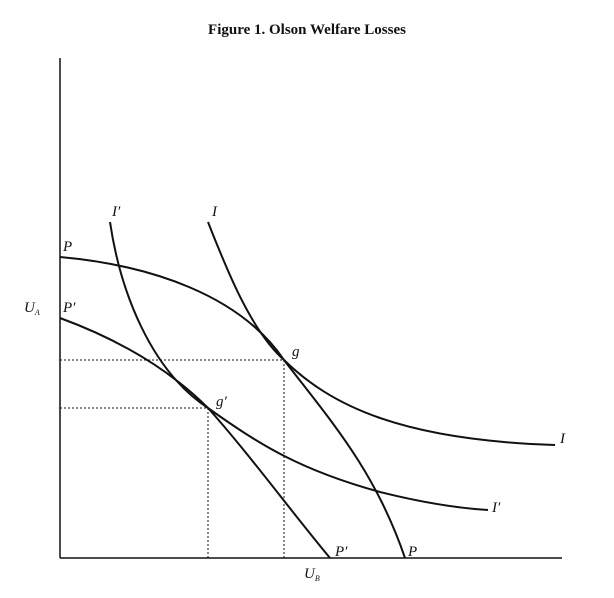 Image resolution: width=614 pixels, height=598 pixels. Describe the element at coordinates (214, 212) in the screenshot. I see `label-i-top: I` at that location.